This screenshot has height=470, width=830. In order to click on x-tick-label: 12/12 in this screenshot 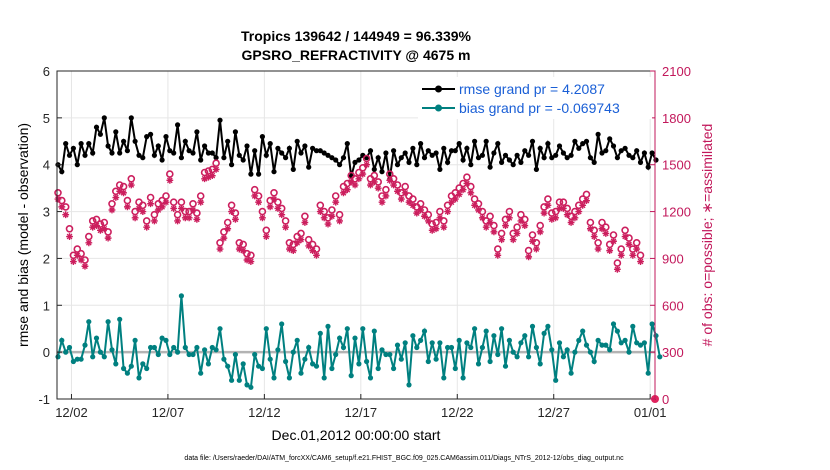, I will do `click(264, 412)`.